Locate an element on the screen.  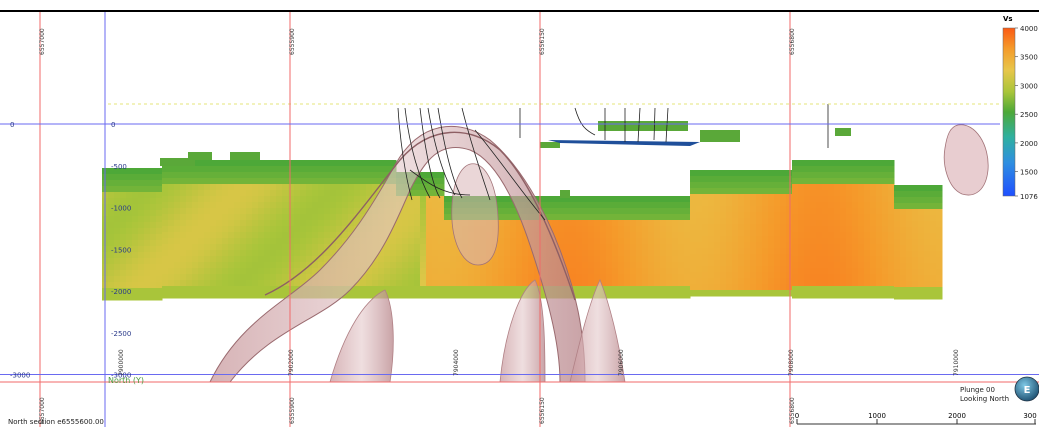
lens-shell is located at coordinates (475, 214).